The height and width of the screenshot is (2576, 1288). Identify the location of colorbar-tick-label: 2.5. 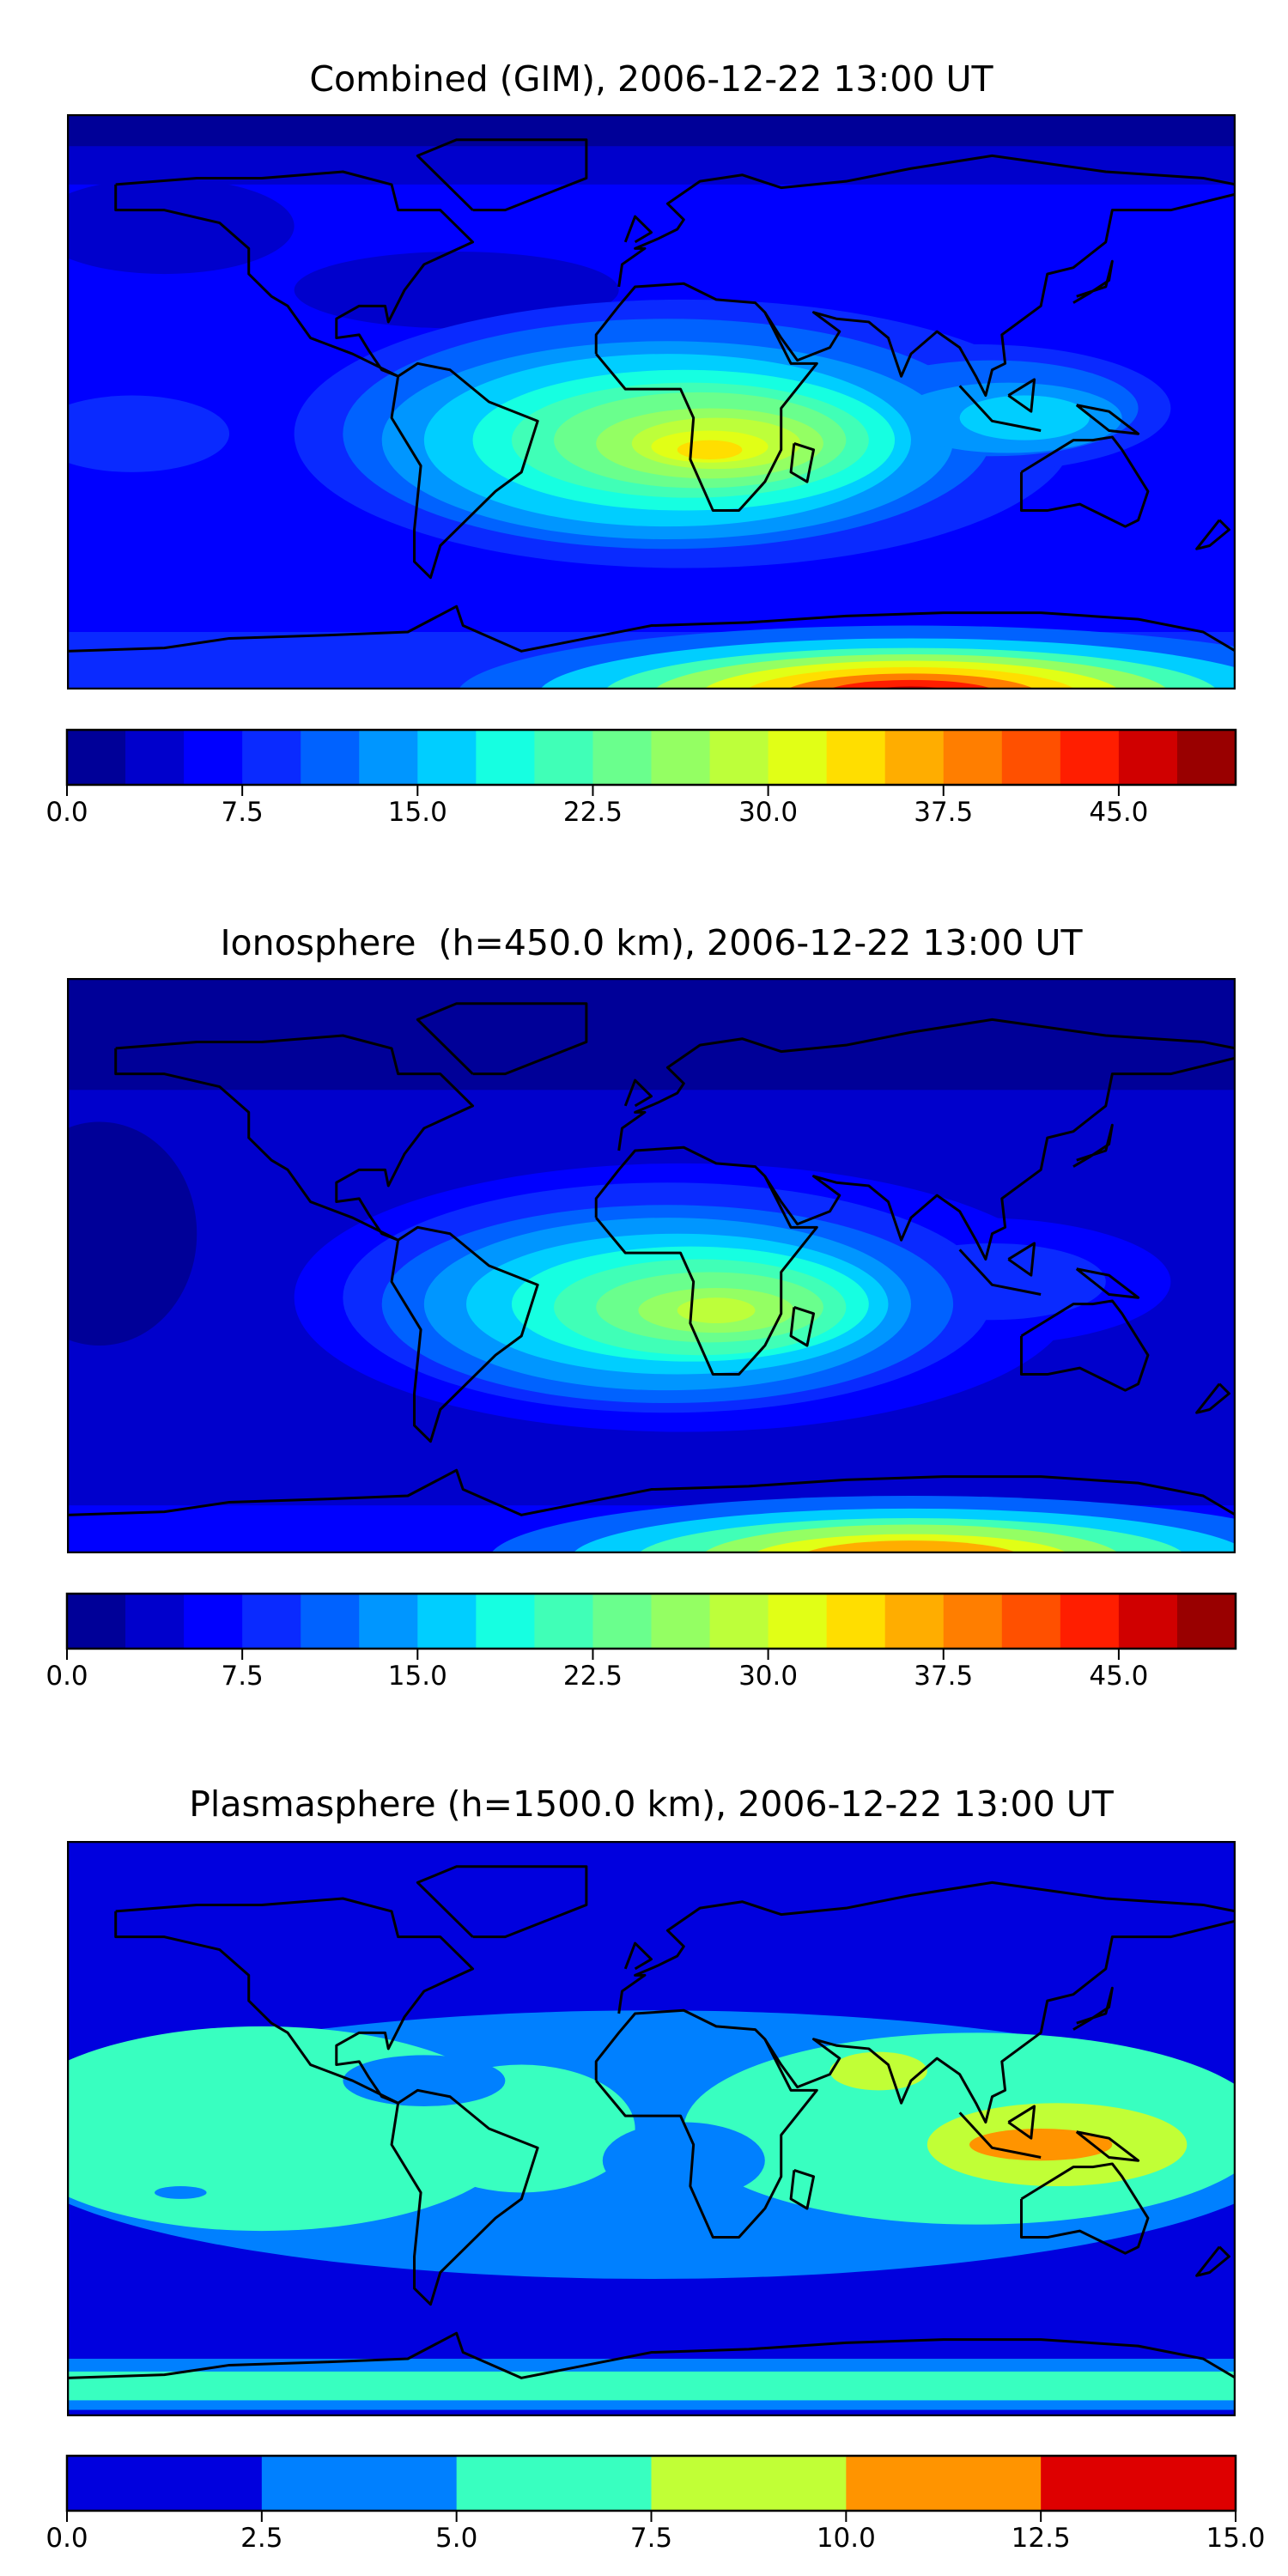
(261, 2538).